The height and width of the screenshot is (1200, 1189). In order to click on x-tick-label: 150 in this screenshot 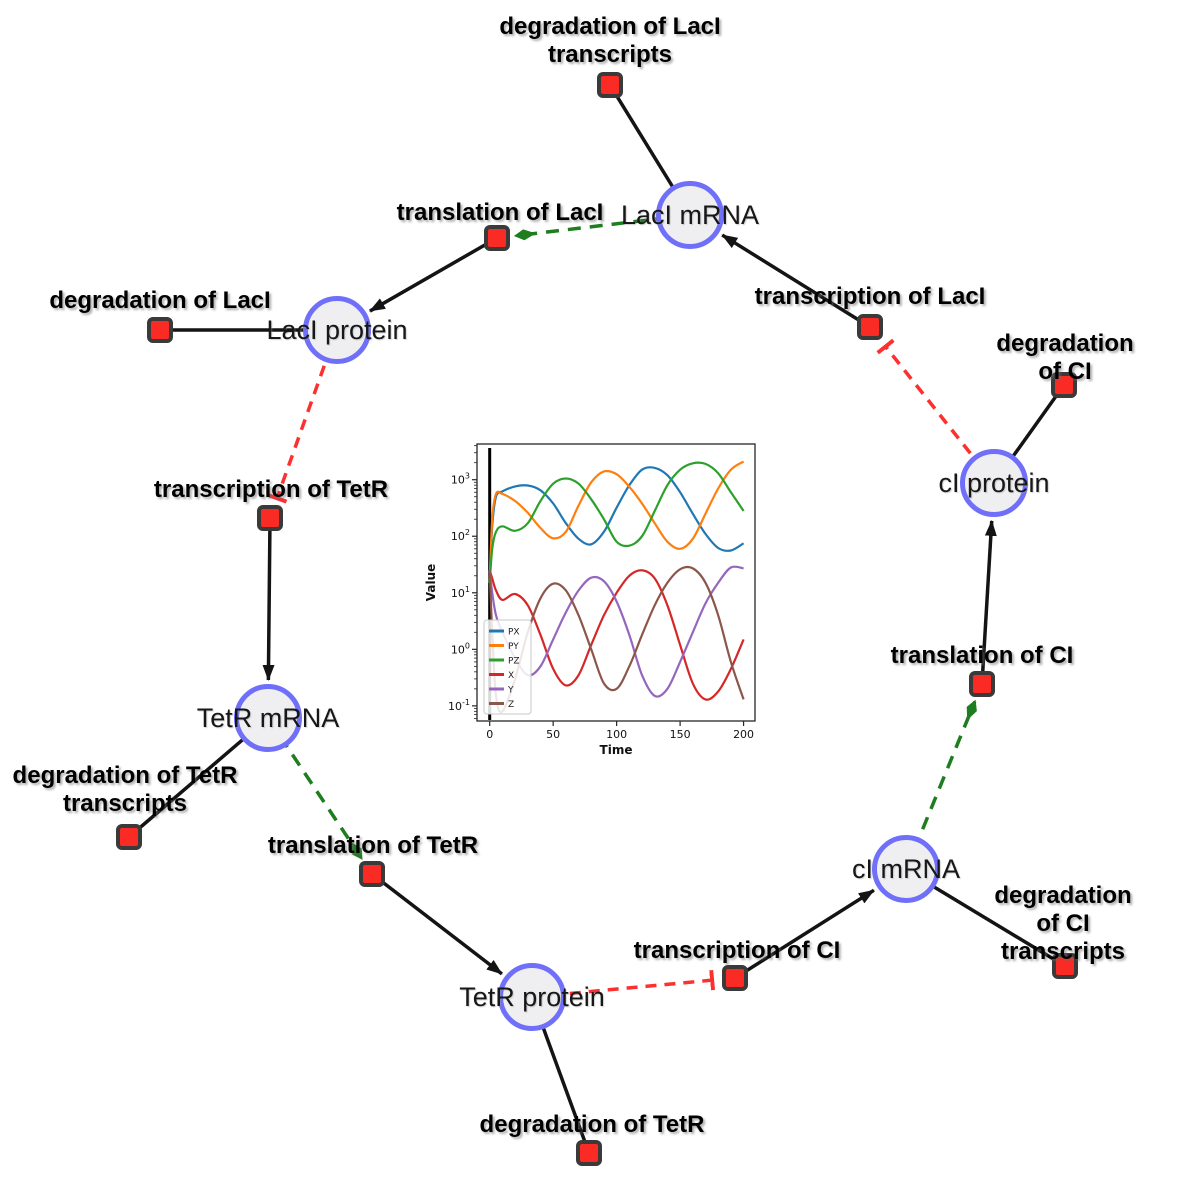, I will do `click(680, 734)`.